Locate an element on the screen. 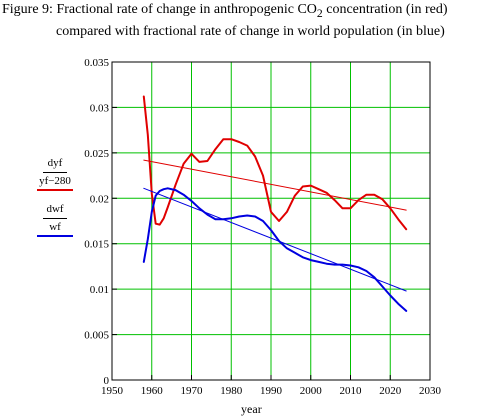 The image size is (481, 419). x-tick-label-3: 1980 is located at coordinates (231, 391).